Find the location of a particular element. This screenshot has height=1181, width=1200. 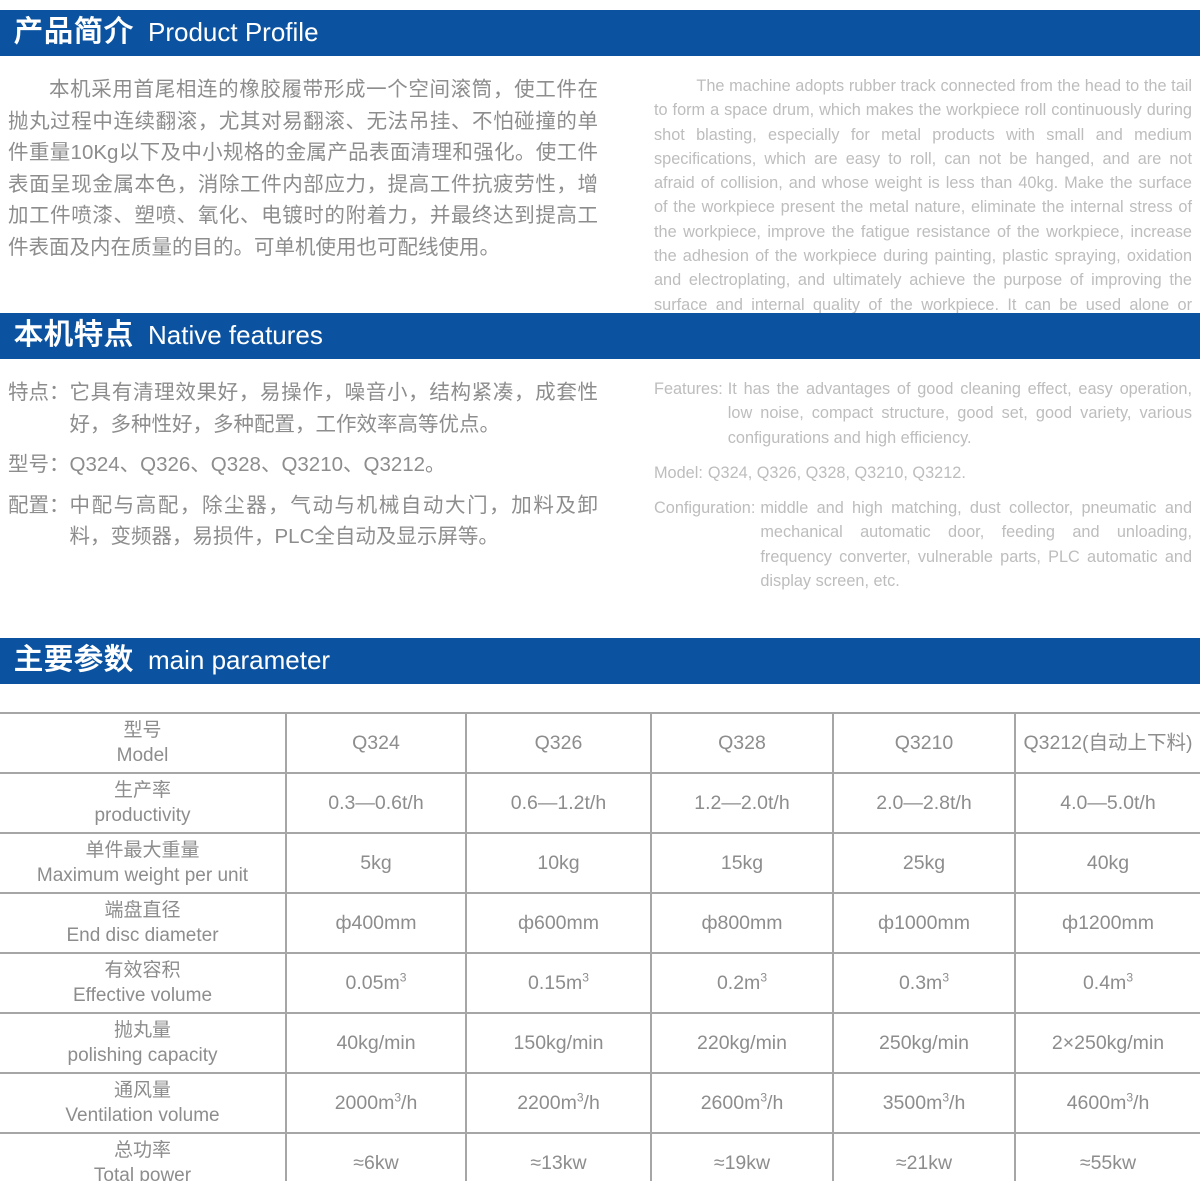

cell-value: 25kg is located at coordinates (924, 863).